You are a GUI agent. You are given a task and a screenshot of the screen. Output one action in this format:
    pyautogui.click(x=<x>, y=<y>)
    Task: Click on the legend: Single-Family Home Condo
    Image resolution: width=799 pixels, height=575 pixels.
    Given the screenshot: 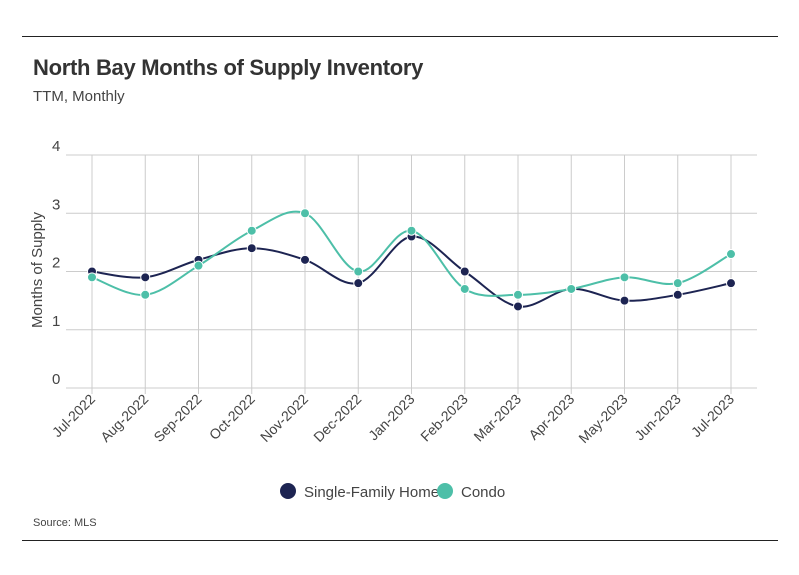 What is the action you would take?
    pyautogui.click(x=392, y=492)
    